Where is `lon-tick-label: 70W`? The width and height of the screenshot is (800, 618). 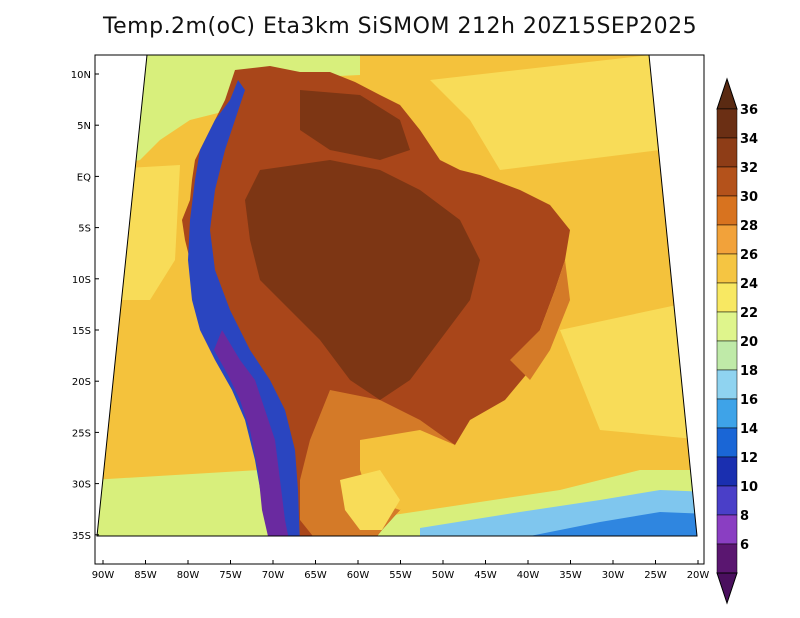
lon-tick-label: 70W is located at coordinates (273, 575).